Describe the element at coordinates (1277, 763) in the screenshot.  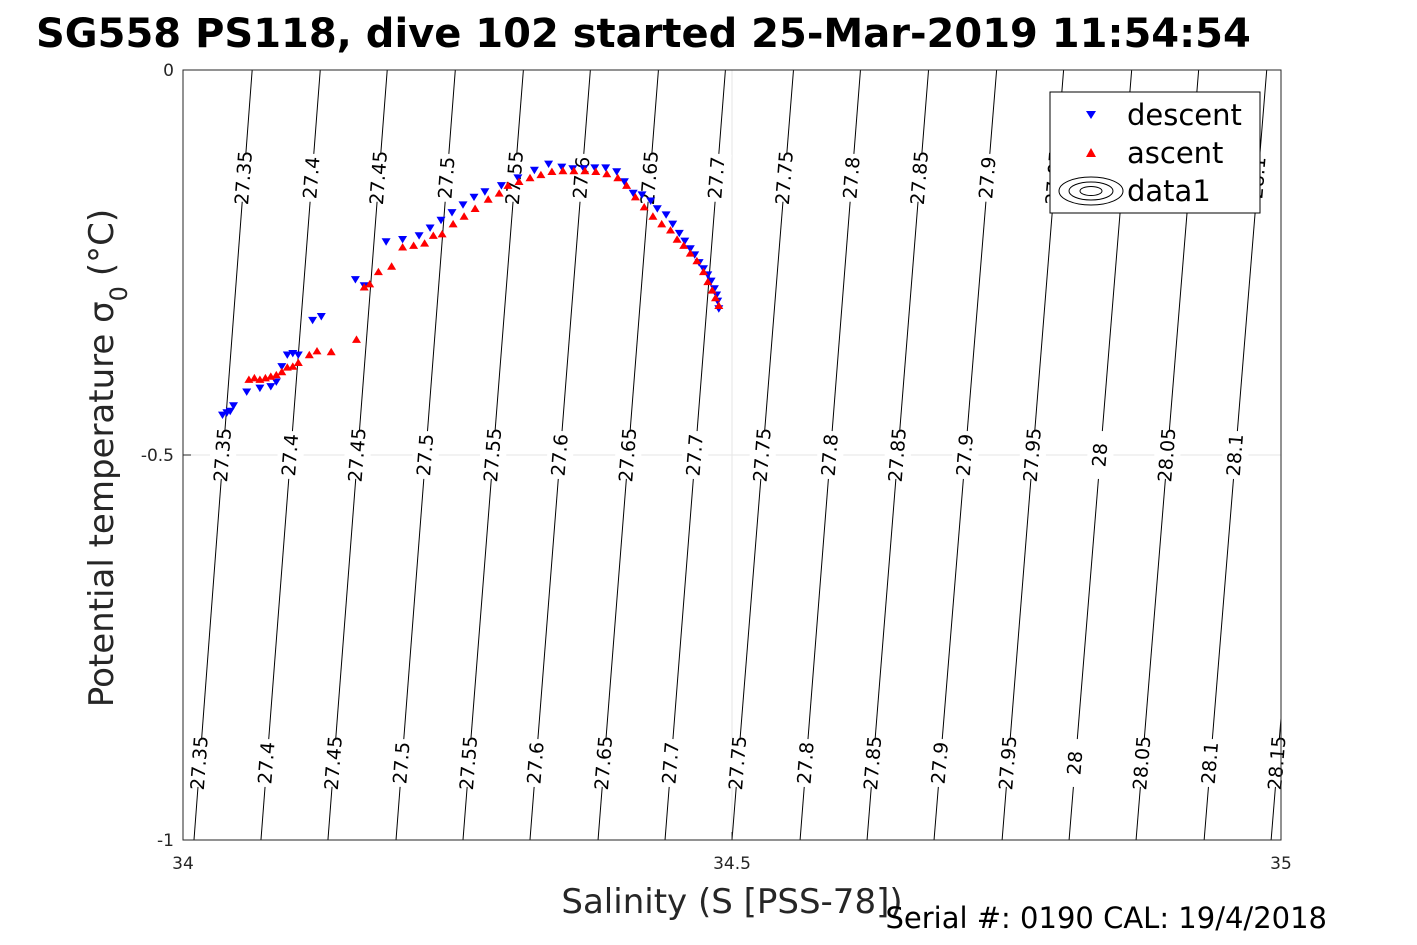
I see `isopycnal-label-28.15-2: 28.15` at that location.